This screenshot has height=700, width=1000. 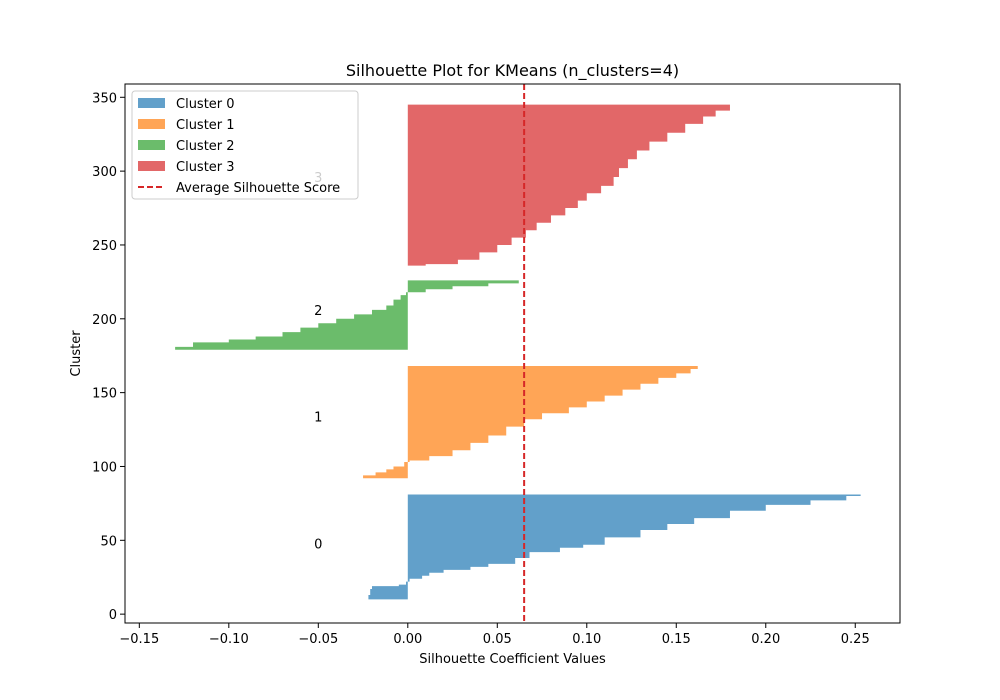 I want to click on y-tick-label: 200, so click(x=104, y=320).